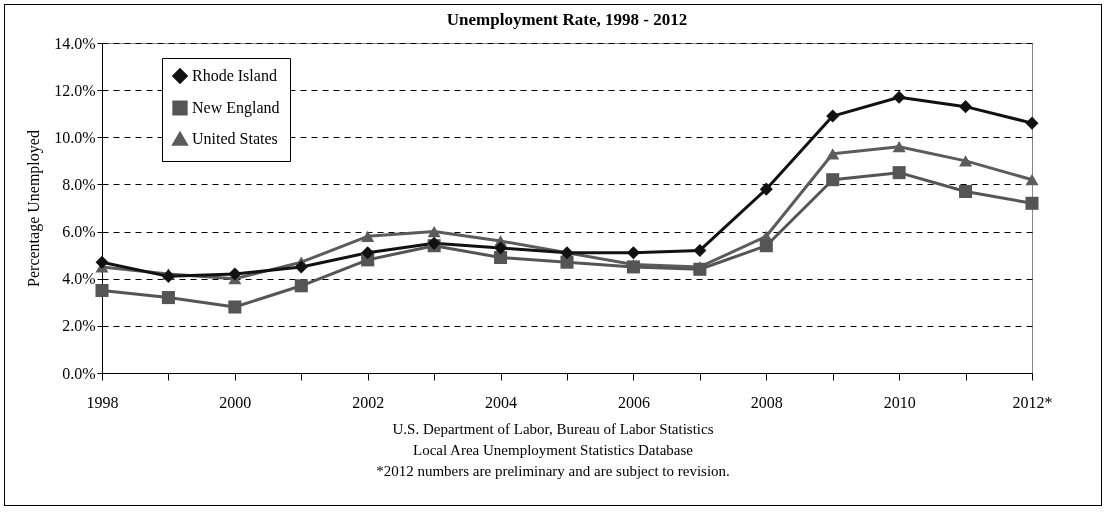  Describe the element at coordinates (1032, 402) in the screenshot. I see `x-tick-label: 2012*` at that location.